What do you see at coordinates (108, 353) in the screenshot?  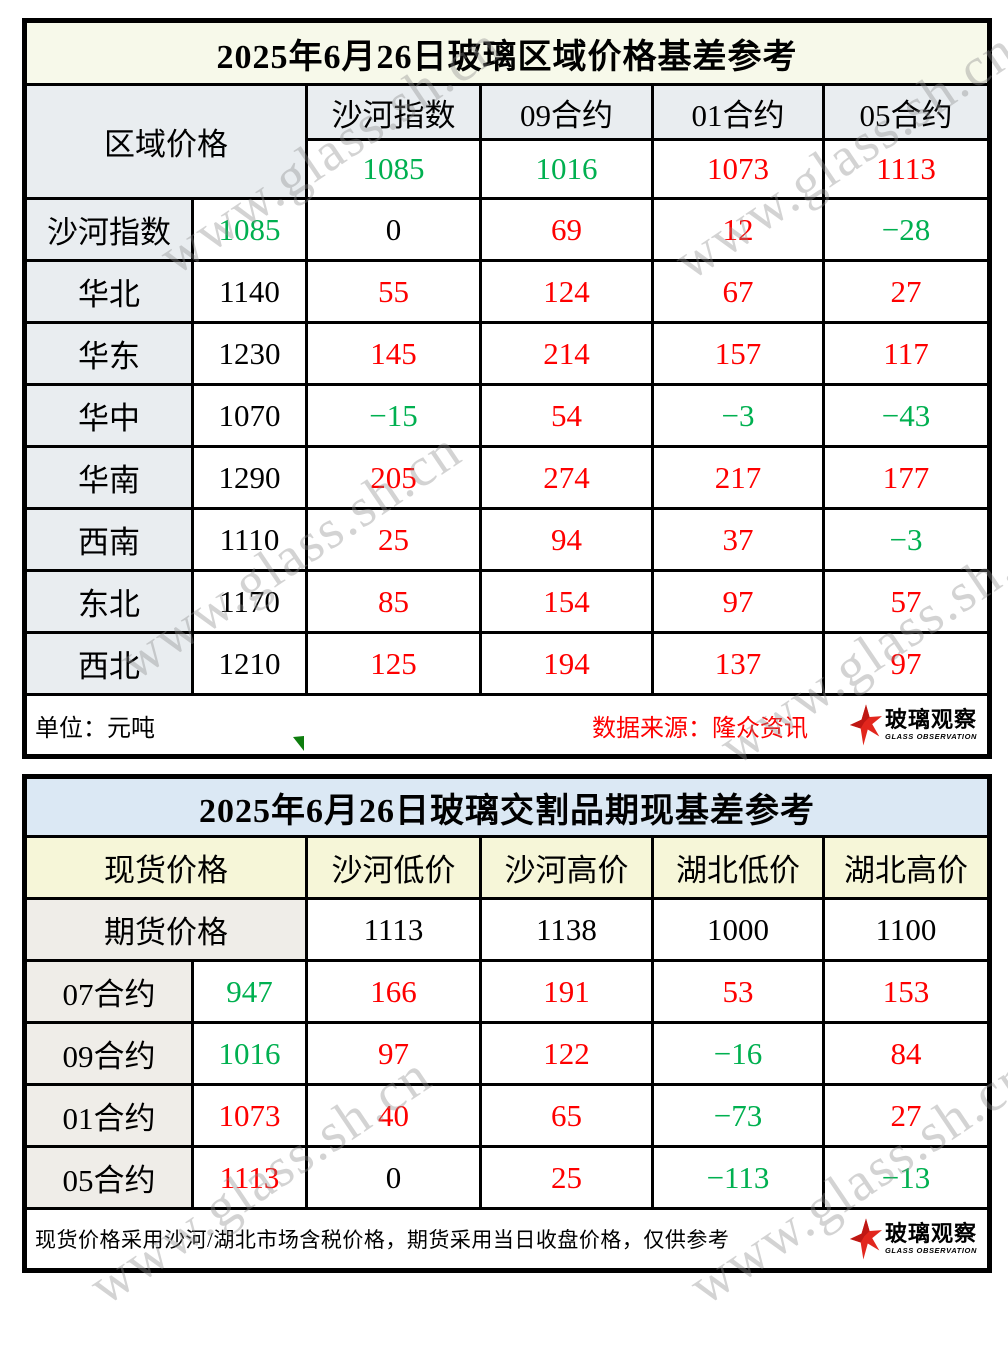 I see `region-label: 华东` at bounding box center [108, 353].